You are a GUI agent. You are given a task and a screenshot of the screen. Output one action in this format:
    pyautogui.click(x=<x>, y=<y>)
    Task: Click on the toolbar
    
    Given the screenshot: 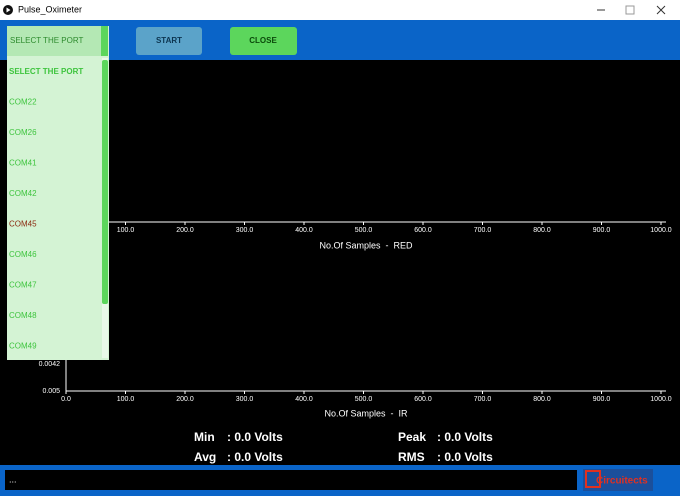 What is the action you would take?
    pyautogui.click(x=340, y=40)
    